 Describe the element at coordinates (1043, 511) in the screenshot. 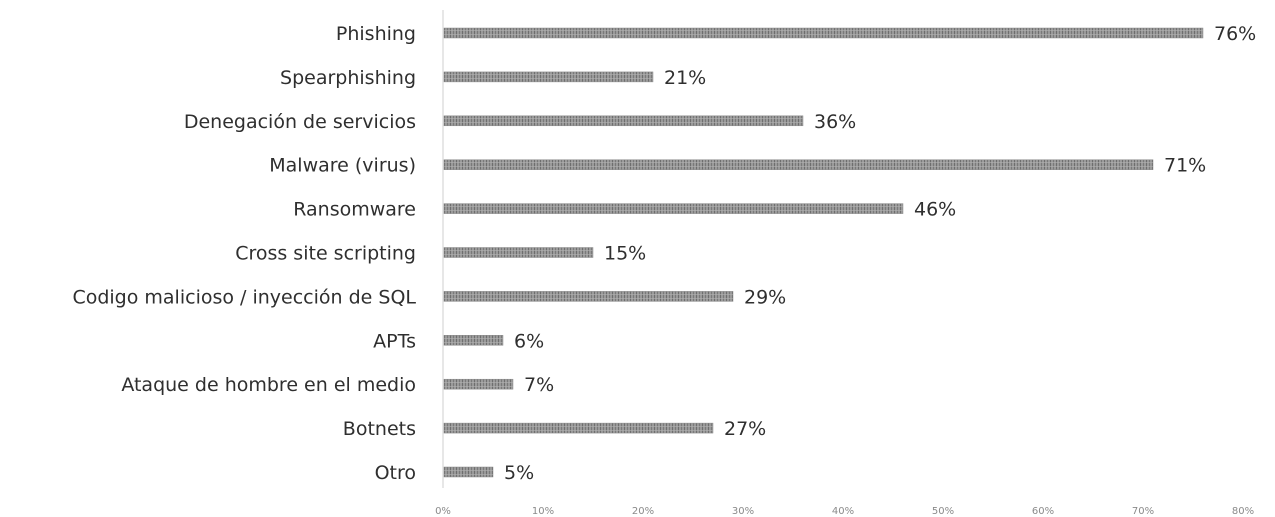

I see `x-tick-label: 60%` at that location.